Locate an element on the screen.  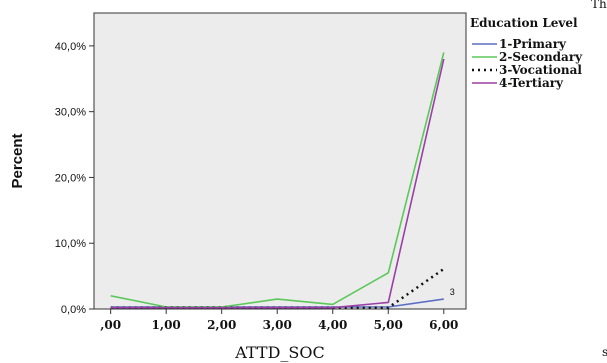
x-axis-title: ATTD_SOC is located at coordinates (279, 352).